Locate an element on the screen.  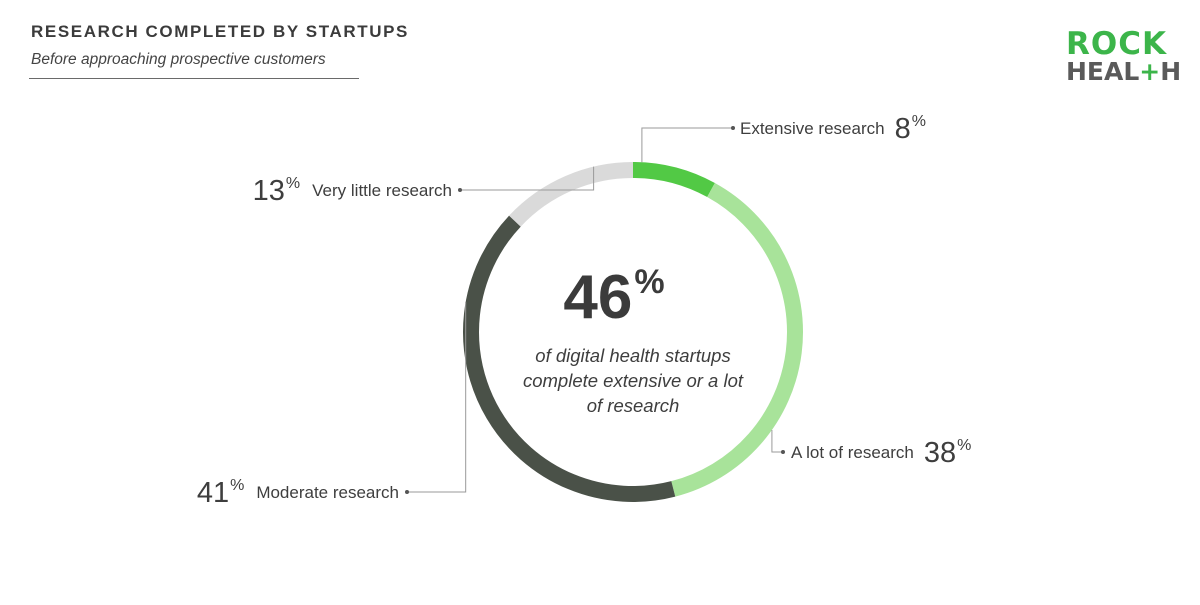
leader-line-extensive-research is located at coordinates (687, 145).